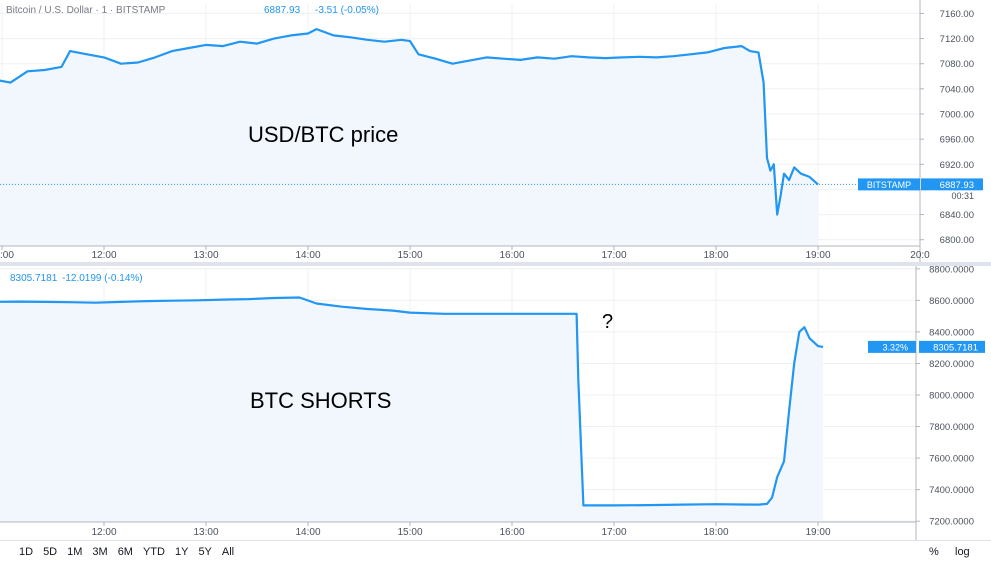 This screenshot has height=566, width=991. What do you see at coordinates (957, 140) in the screenshot?
I see `y-tick-label: 6960.00` at bounding box center [957, 140].